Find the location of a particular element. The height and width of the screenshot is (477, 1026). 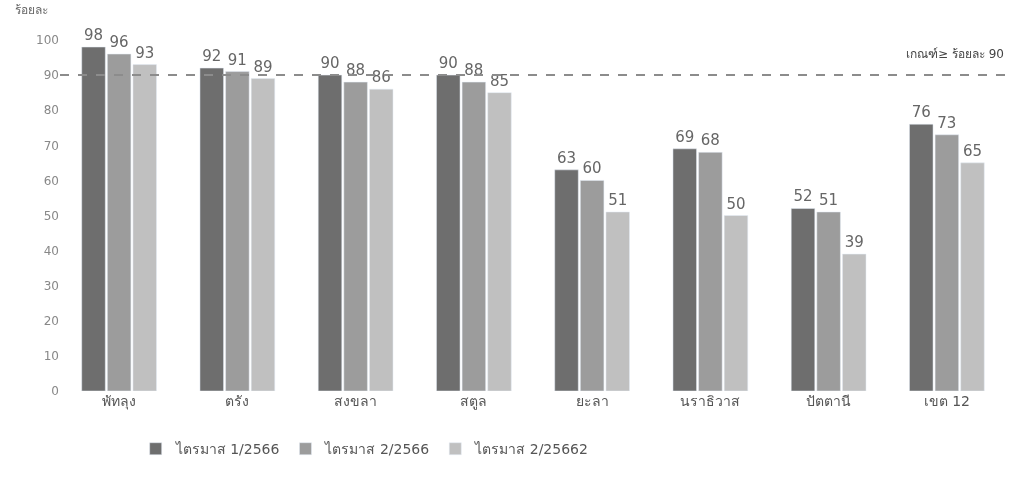

data-label: 73 is located at coordinates (947, 122).